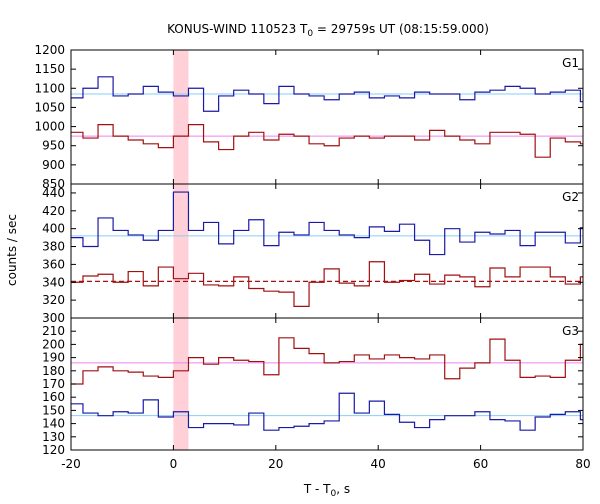 This screenshot has height=504, width=600. I want to click on lightcurve-g3-lower, so click(327, 361).